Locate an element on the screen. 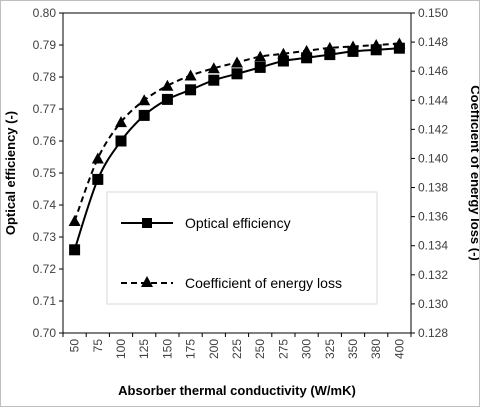  x-tick-label: 325 is located at coordinates (330, 349).